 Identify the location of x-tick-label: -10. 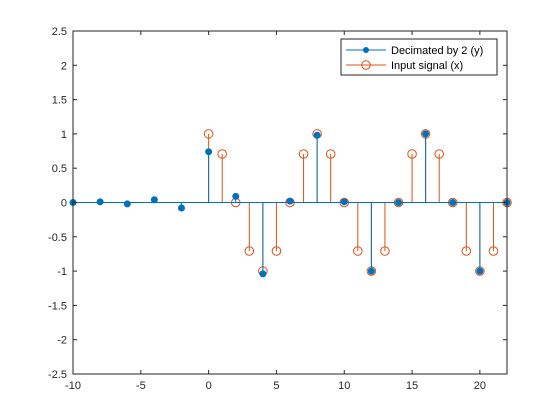
(73, 386).